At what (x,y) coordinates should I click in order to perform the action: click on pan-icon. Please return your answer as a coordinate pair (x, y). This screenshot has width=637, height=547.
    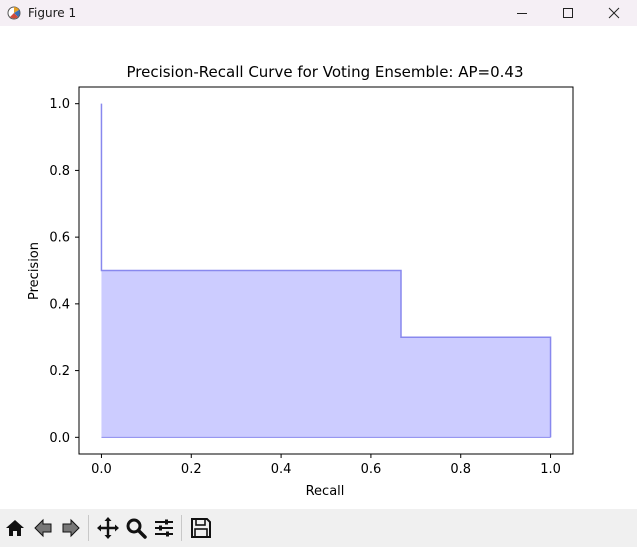
    Looking at the image, I should click on (108, 528).